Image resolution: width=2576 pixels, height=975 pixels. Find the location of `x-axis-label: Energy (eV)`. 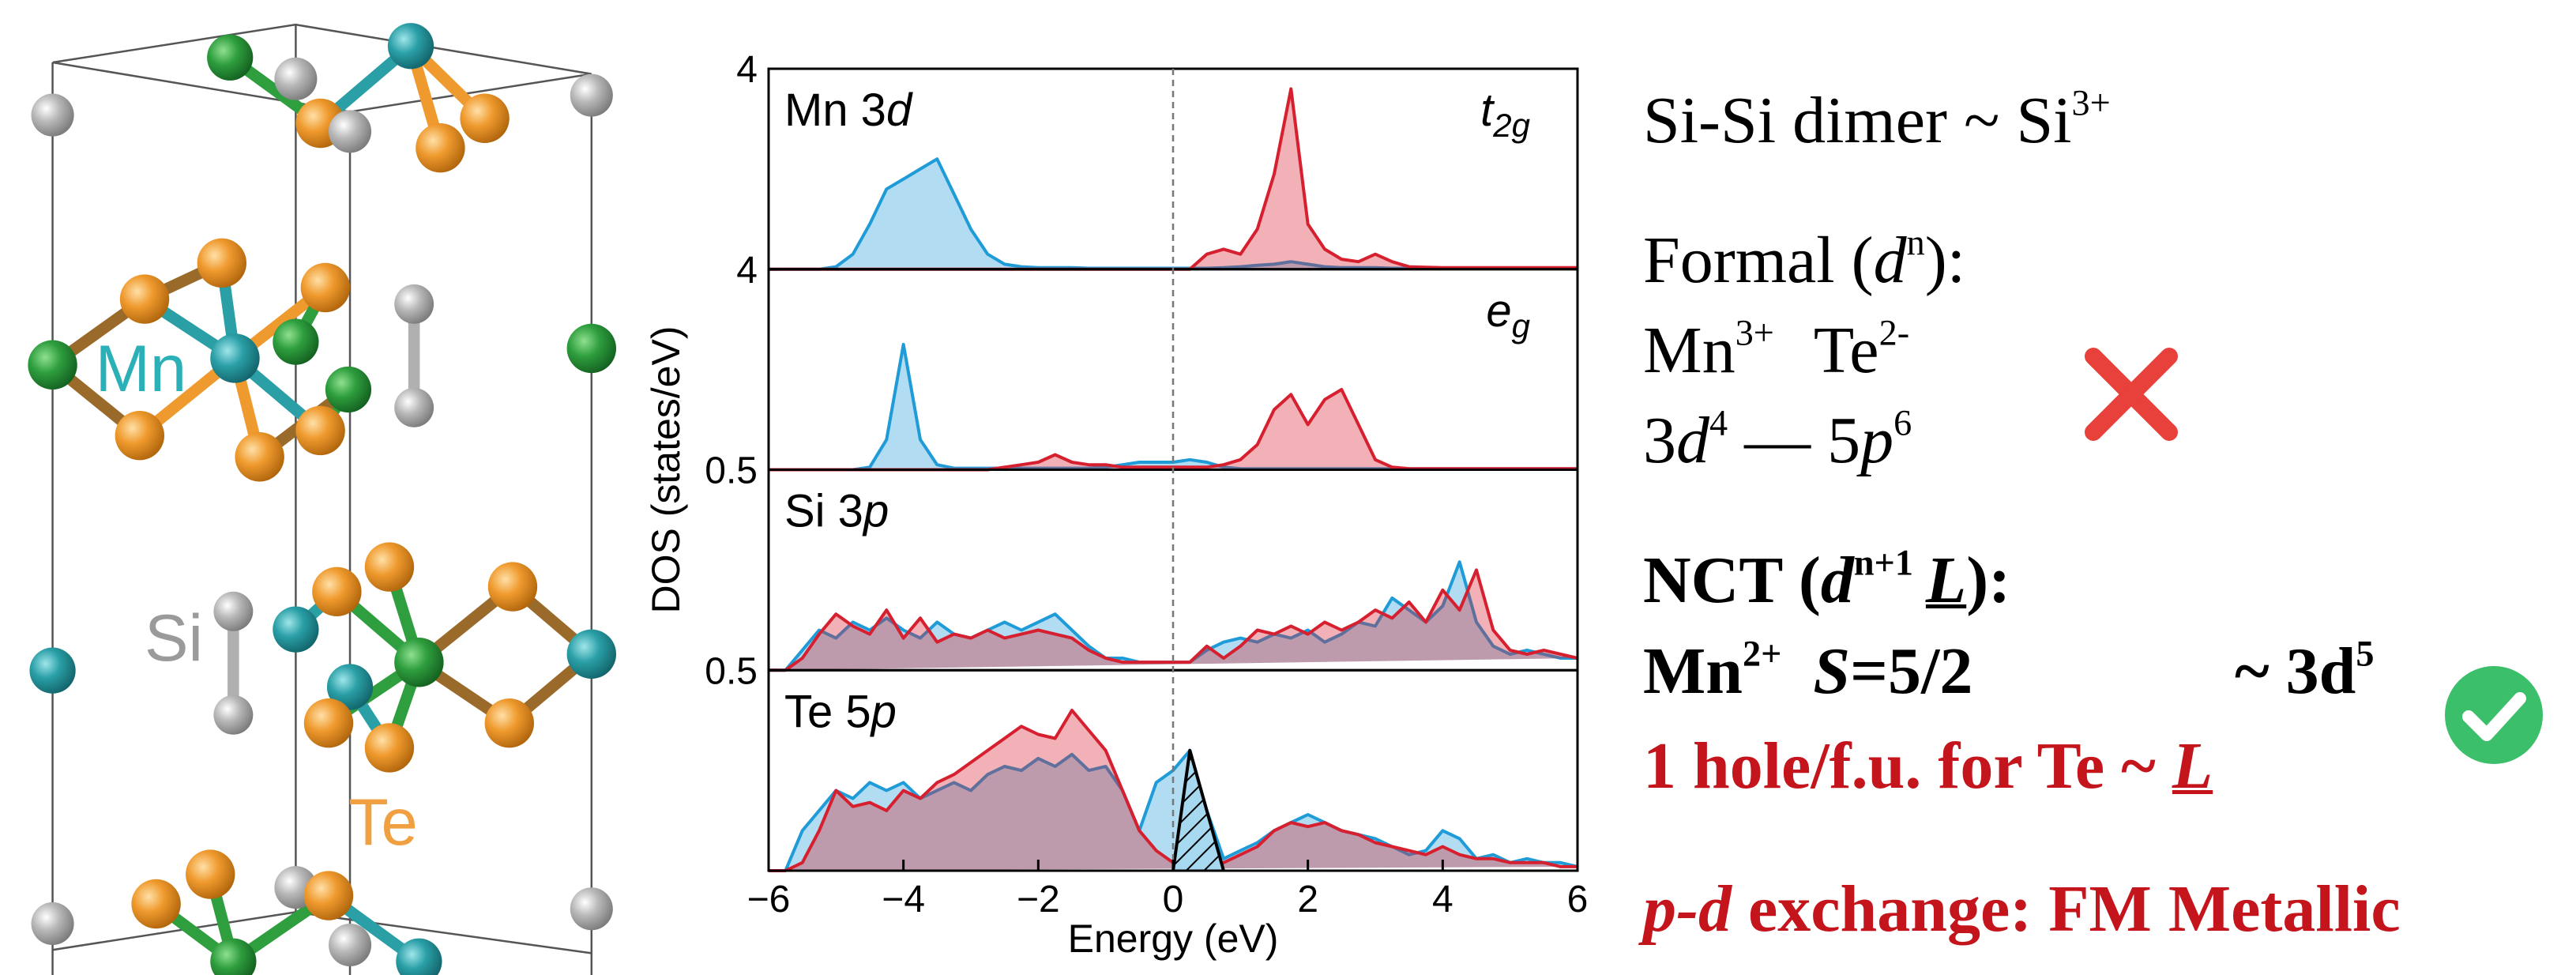

x-axis-label: Energy (eV) is located at coordinates (1173, 939).